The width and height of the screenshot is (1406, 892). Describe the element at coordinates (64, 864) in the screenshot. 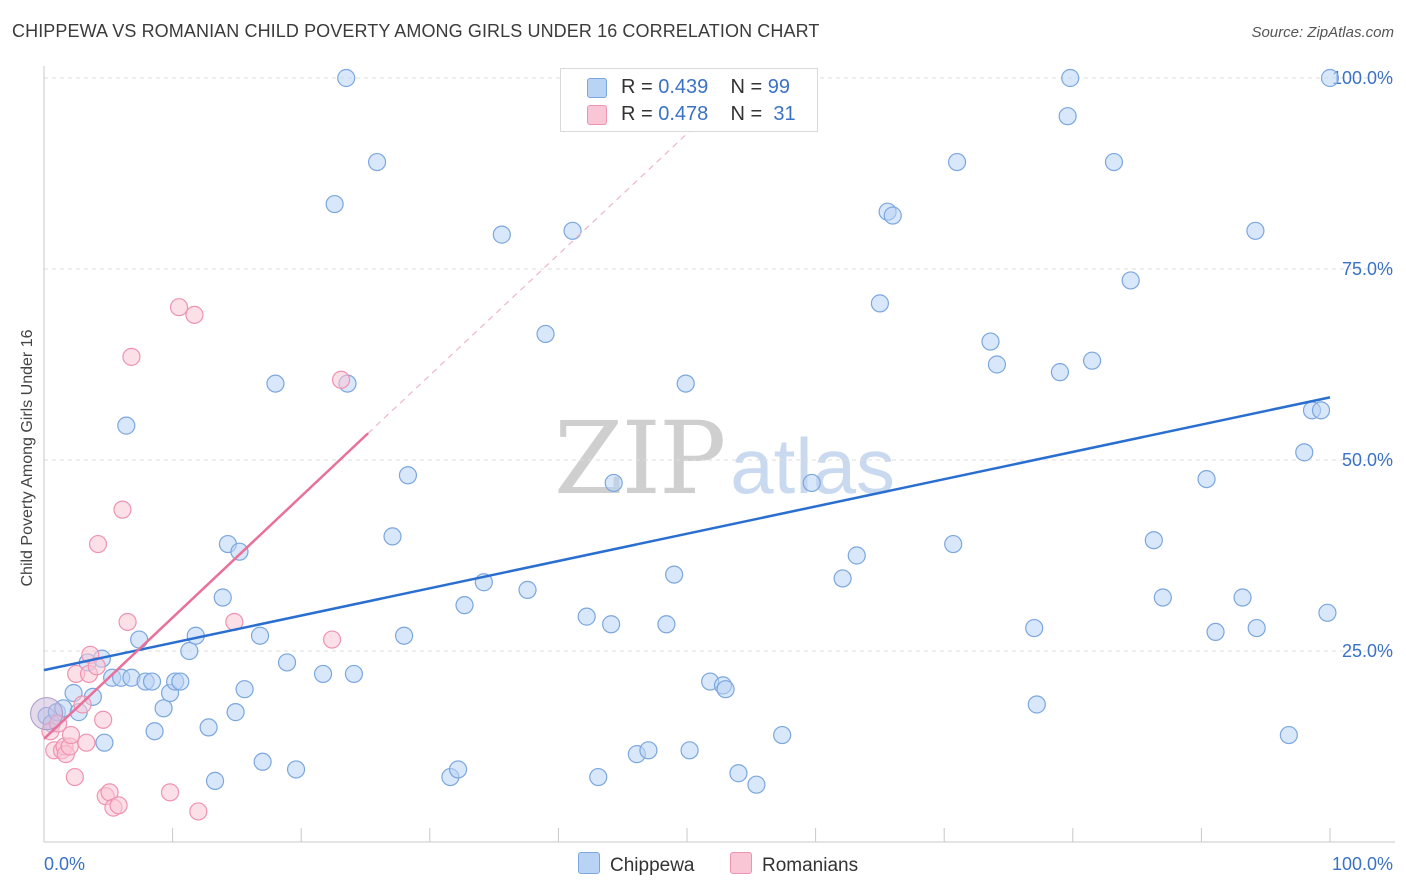

I see `x-tick-label-min: 0.0%` at that location.